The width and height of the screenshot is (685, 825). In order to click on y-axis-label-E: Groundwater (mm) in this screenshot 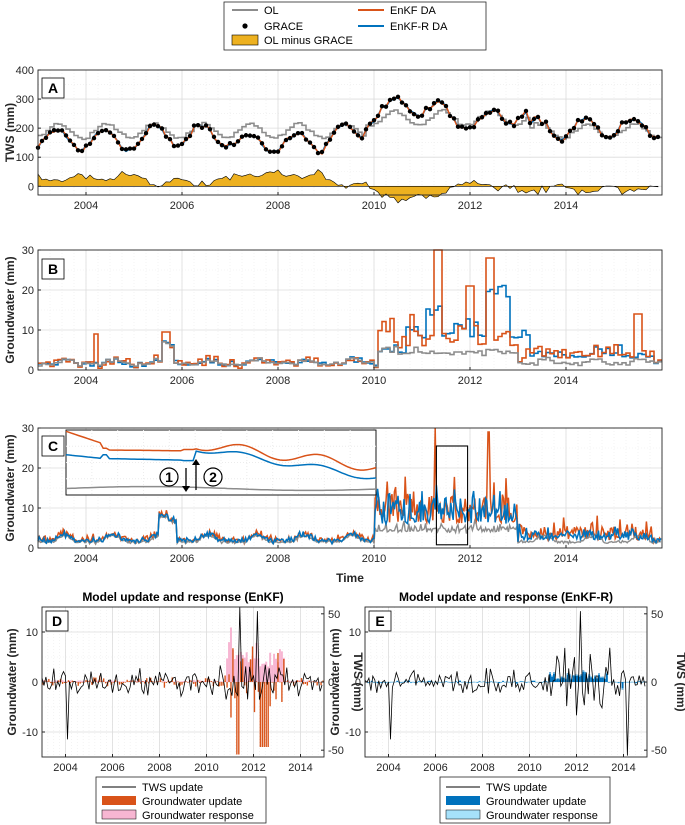, I will do `click(335, 681)`.